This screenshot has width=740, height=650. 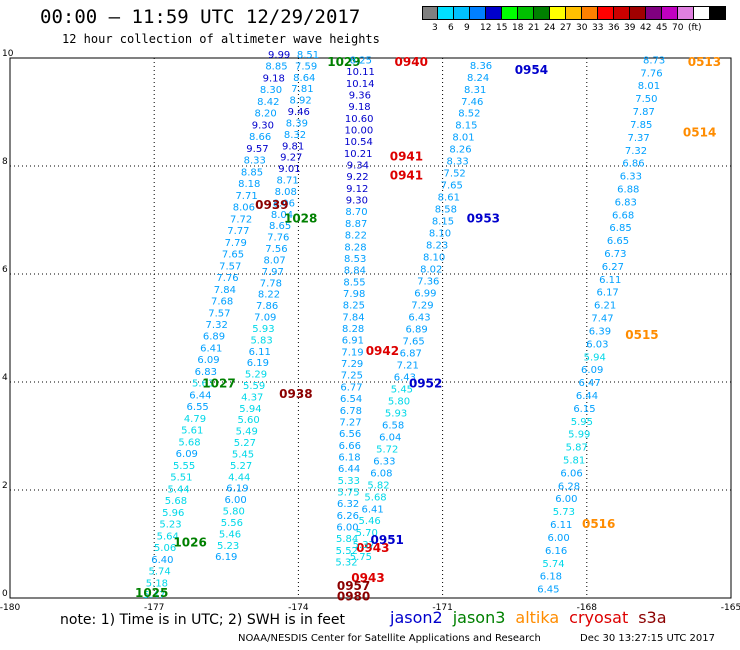 What do you see at coordinates (304, 78) in the screenshot?
I see `swh-value-label: 8.64` at bounding box center [304, 78].